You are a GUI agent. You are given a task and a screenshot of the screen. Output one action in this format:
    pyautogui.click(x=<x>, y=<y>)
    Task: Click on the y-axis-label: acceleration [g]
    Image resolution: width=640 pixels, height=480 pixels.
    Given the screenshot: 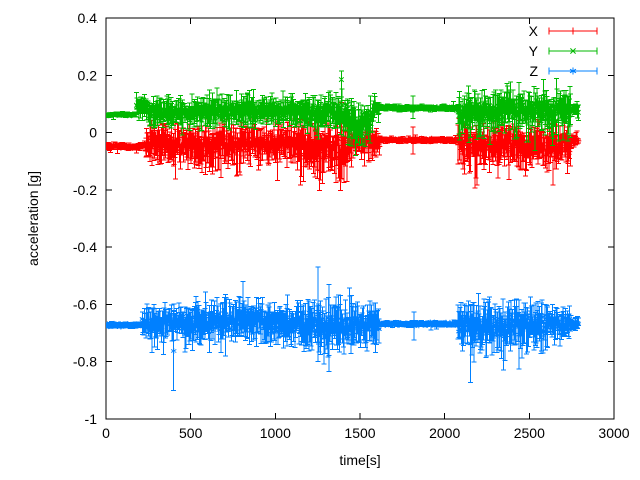 What is the action you would take?
    pyautogui.click(x=33, y=218)
    